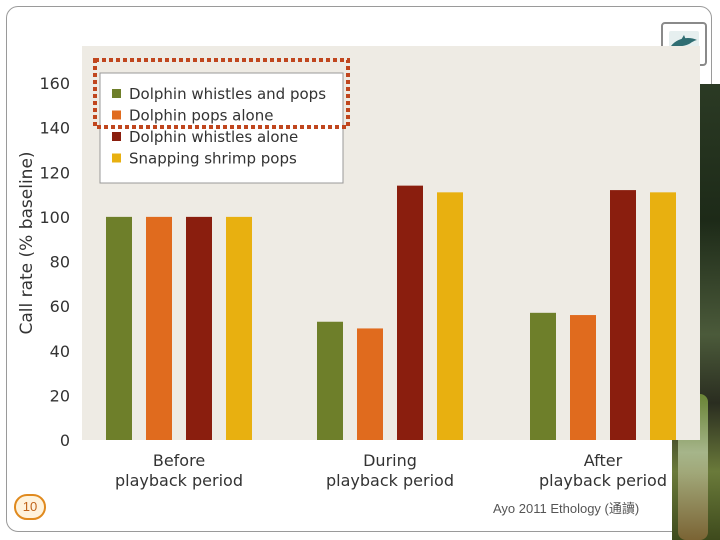  What do you see at coordinates (65, 440) in the screenshot?
I see `y-tick-label: 0` at bounding box center [65, 440].